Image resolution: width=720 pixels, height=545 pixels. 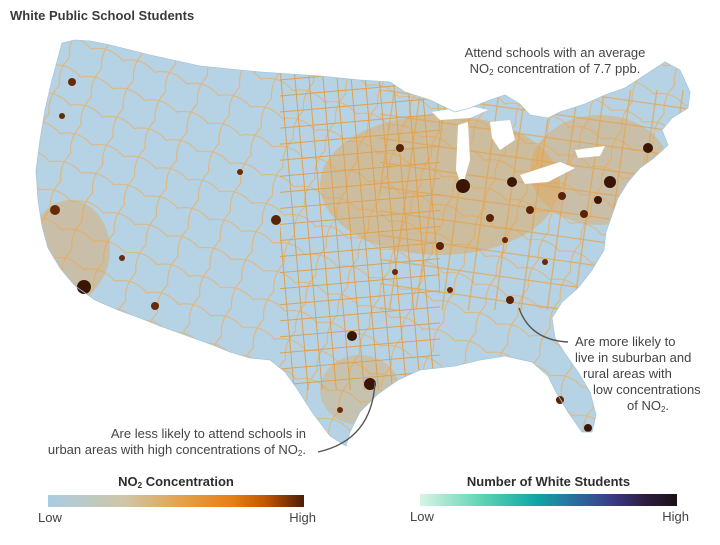 I want to click on legend-no2-low: Low, so click(x=50, y=517).